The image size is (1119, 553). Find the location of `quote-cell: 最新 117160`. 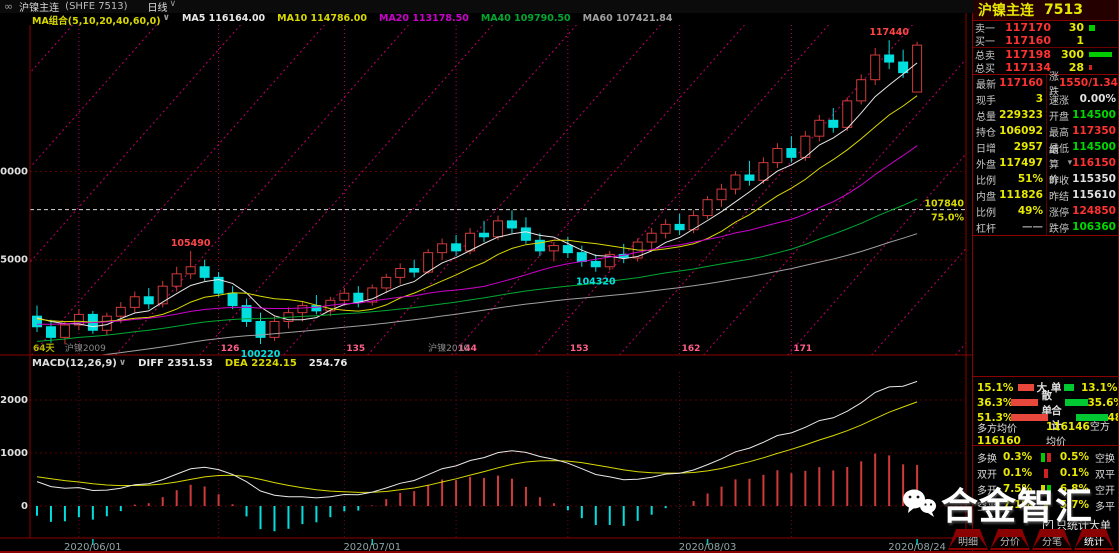

quote-cell: 最新 117160 is located at coordinates (1009, 83).